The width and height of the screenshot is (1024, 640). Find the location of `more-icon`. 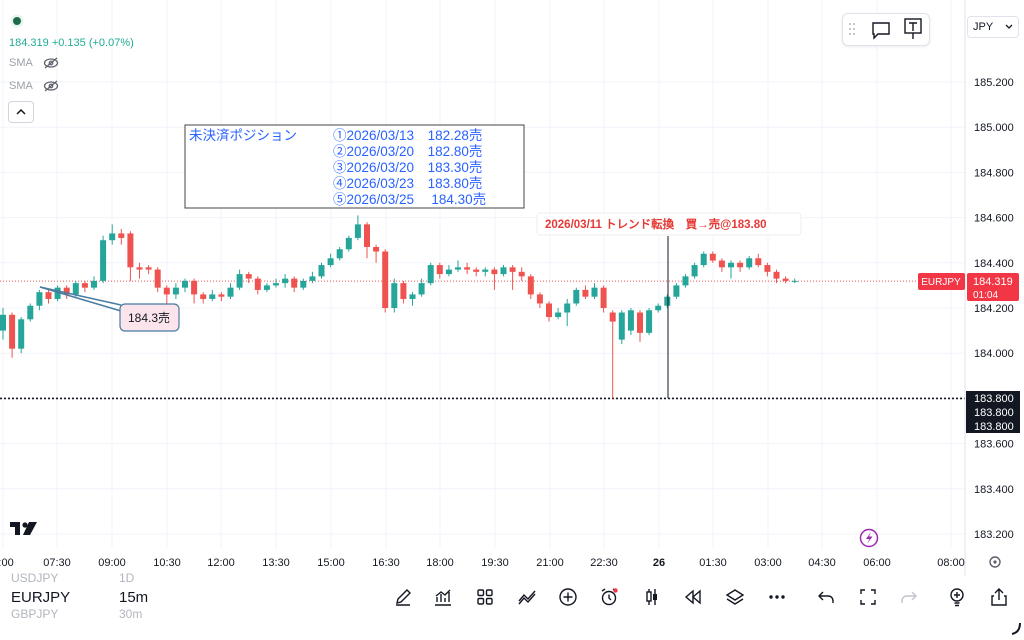

more-icon is located at coordinates (777, 597).